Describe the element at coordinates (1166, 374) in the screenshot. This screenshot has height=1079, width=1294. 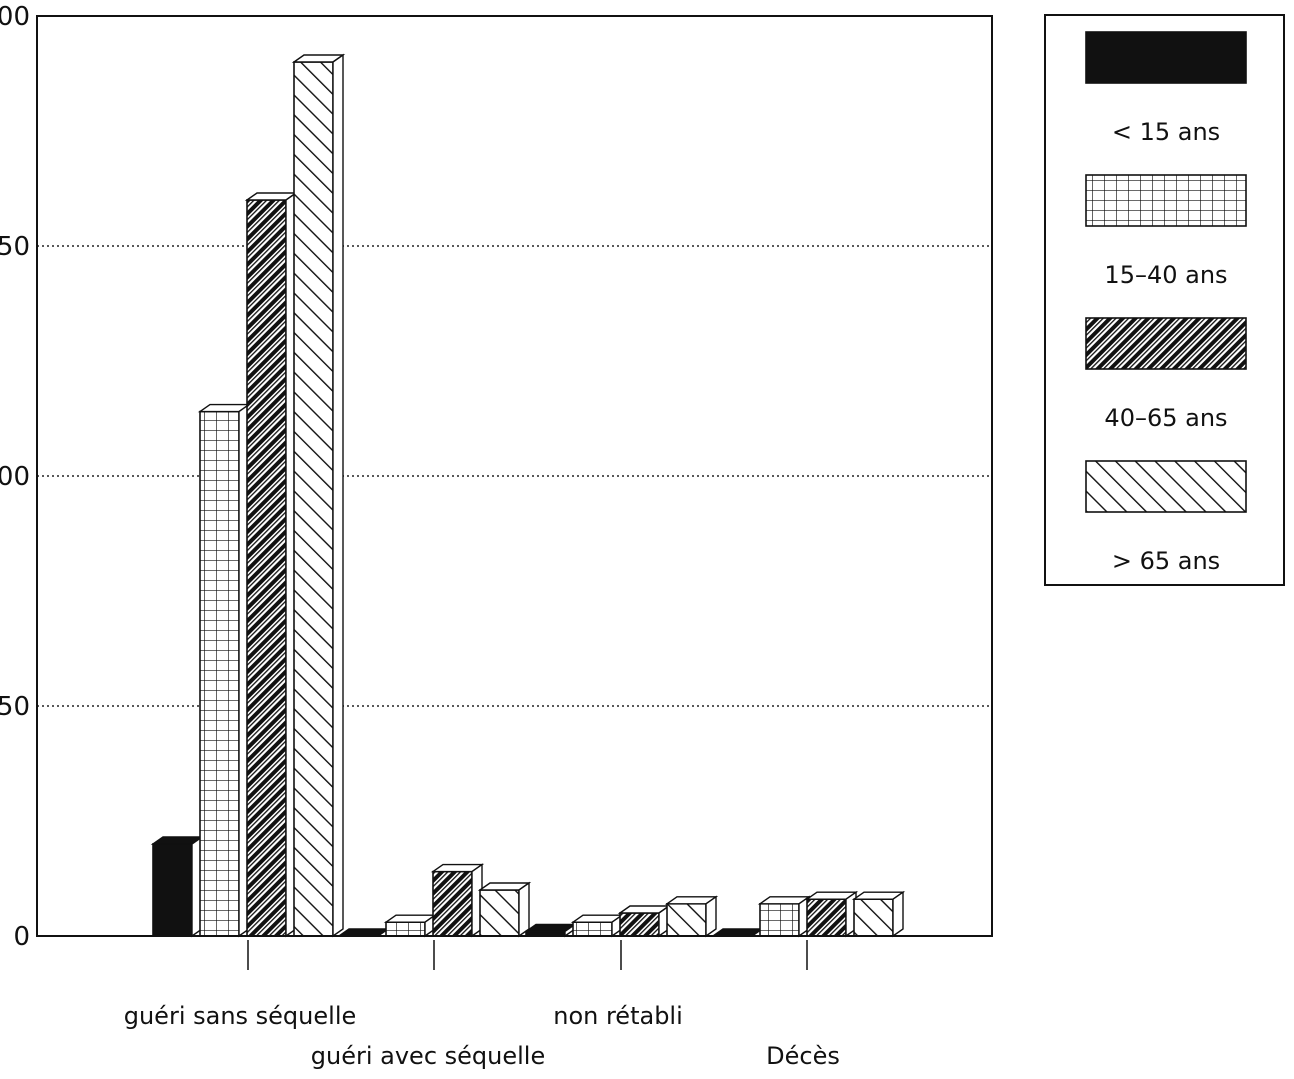
I see `legend-item: 40–65 ans` at that location.